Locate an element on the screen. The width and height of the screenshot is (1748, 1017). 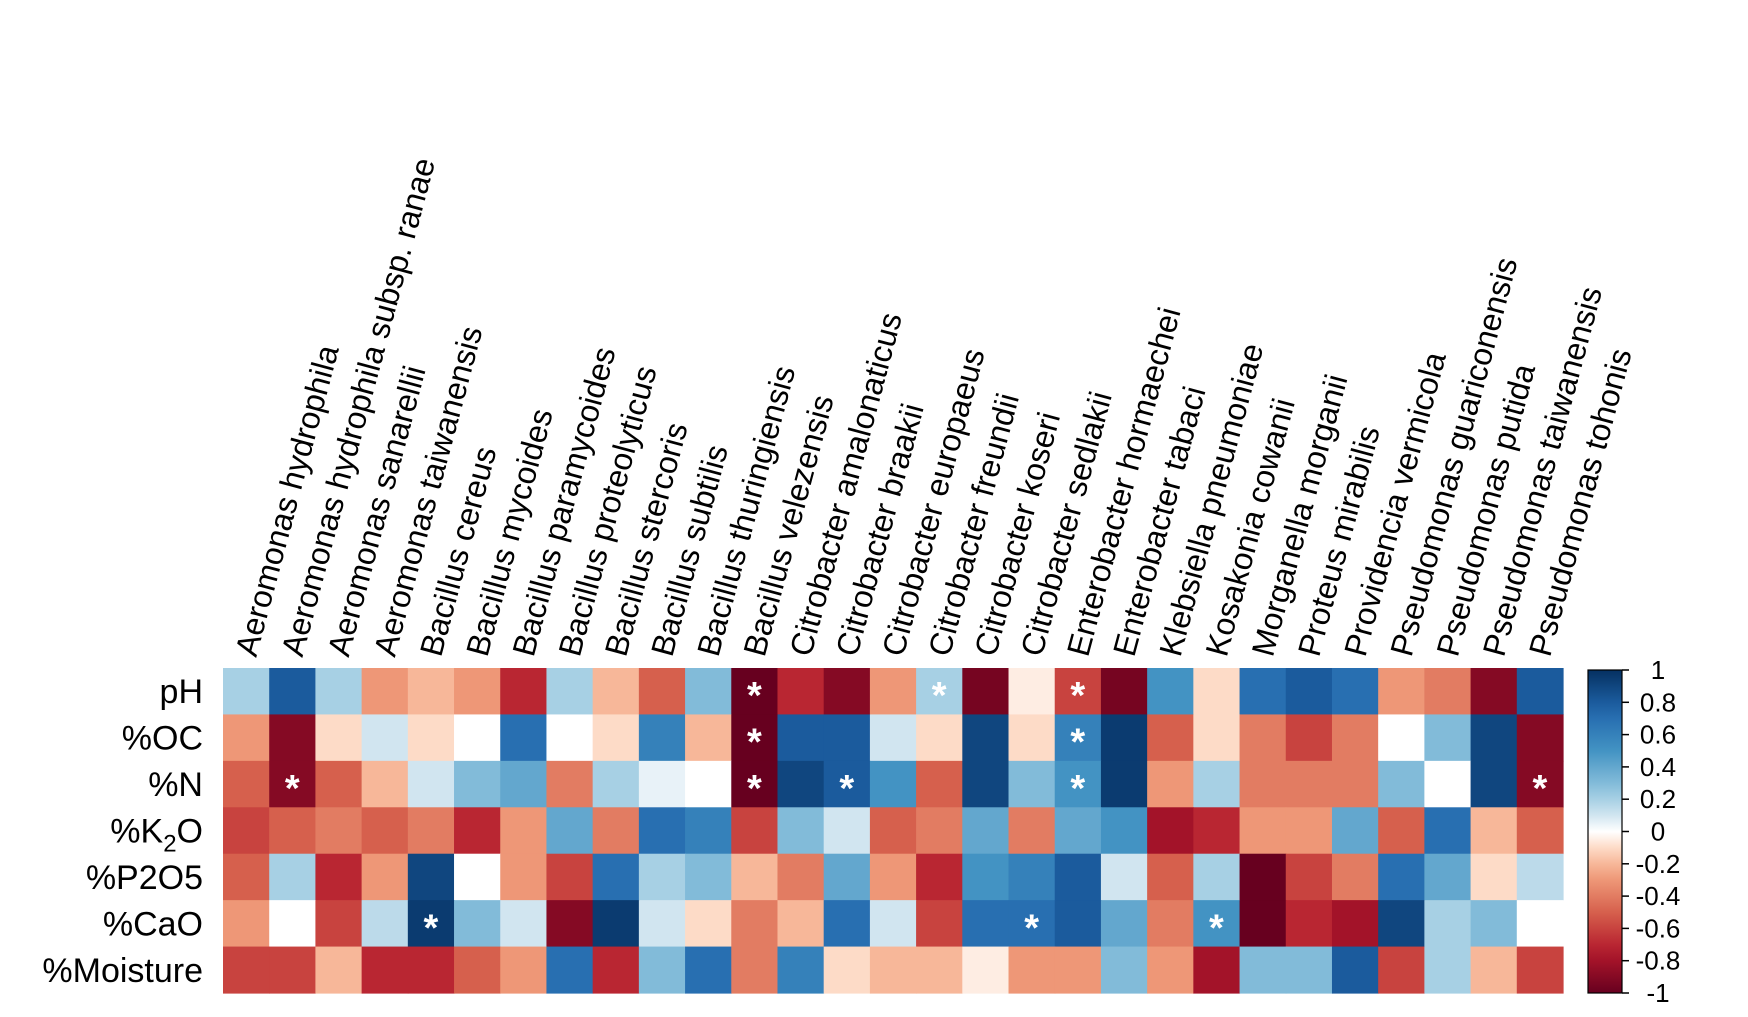
colorbar-tick-label: -0.2 is located at coordinates (1658, 864).